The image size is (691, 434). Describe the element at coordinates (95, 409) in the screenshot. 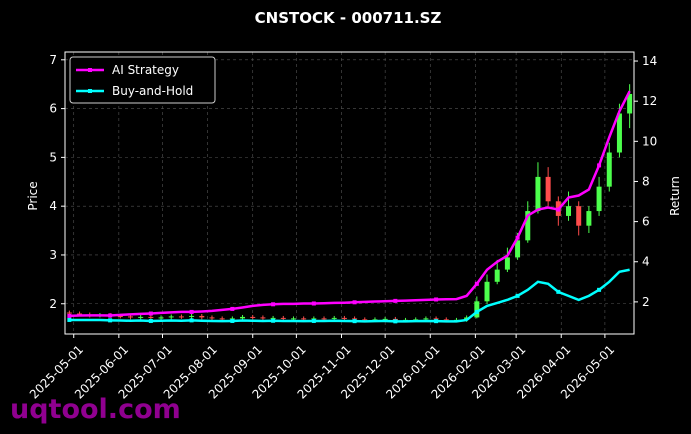

I see `watermark: uqtool.com` at that location.